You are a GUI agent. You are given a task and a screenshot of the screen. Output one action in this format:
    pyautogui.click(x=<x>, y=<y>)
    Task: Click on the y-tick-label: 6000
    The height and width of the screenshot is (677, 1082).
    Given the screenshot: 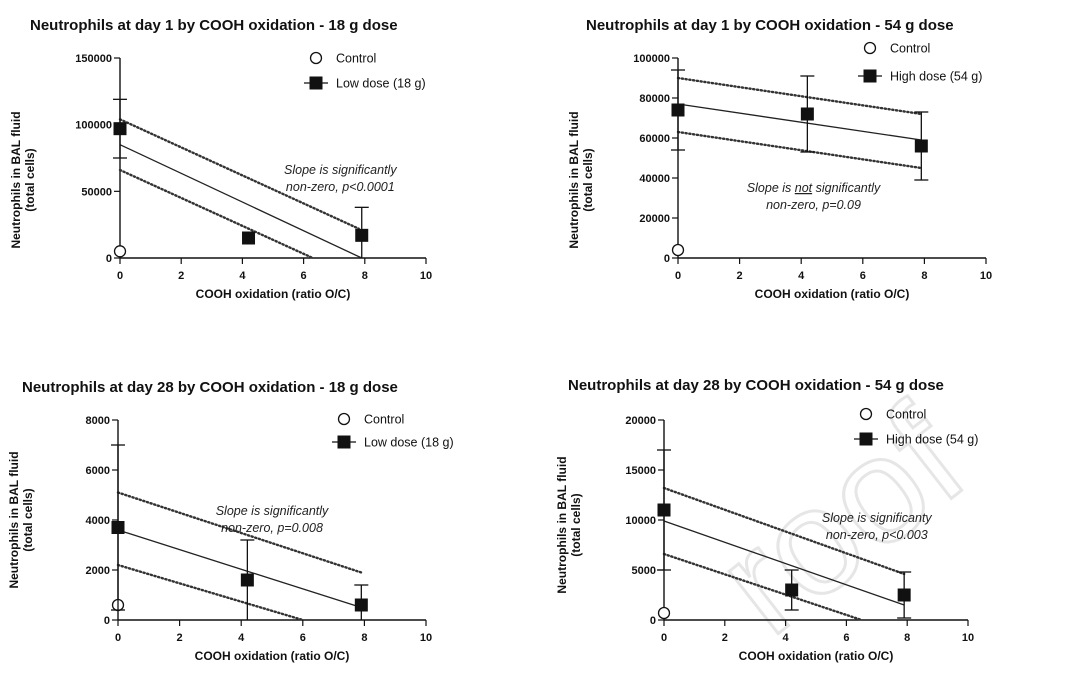 What is the action you would take?
    pyautogui.click(x=98, y=471)
    